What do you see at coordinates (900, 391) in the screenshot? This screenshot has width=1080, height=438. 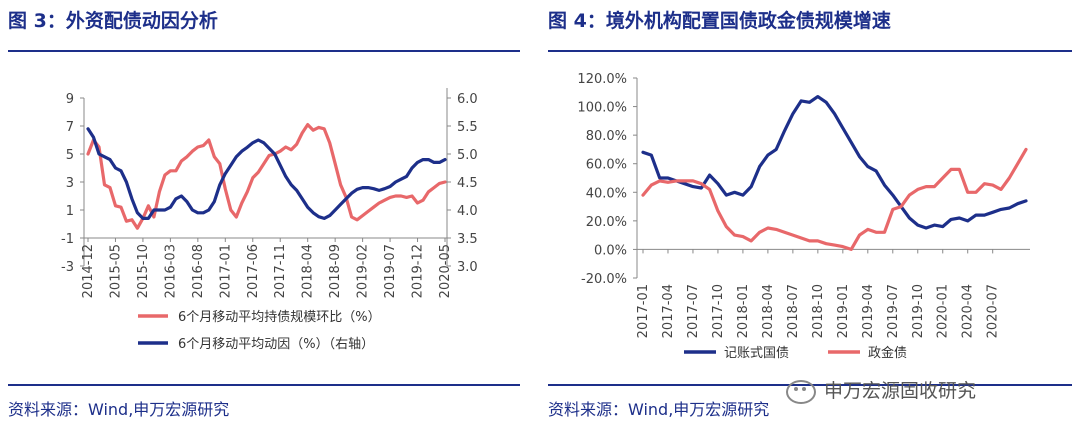 I see `watermark-text: 申万宏源固收研究` at bounding box center [900, 391].